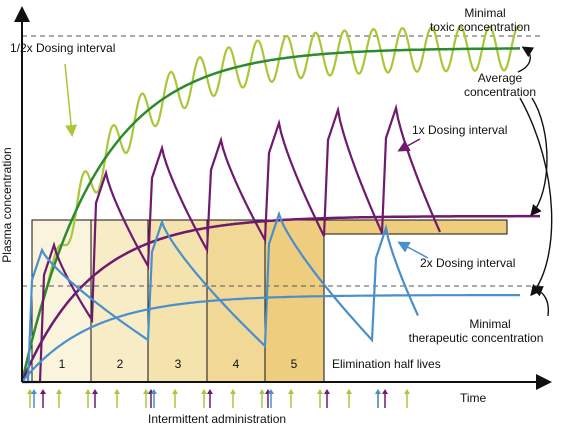  I want to click on elimination-label: Elimination half lives, so click(386, 364).